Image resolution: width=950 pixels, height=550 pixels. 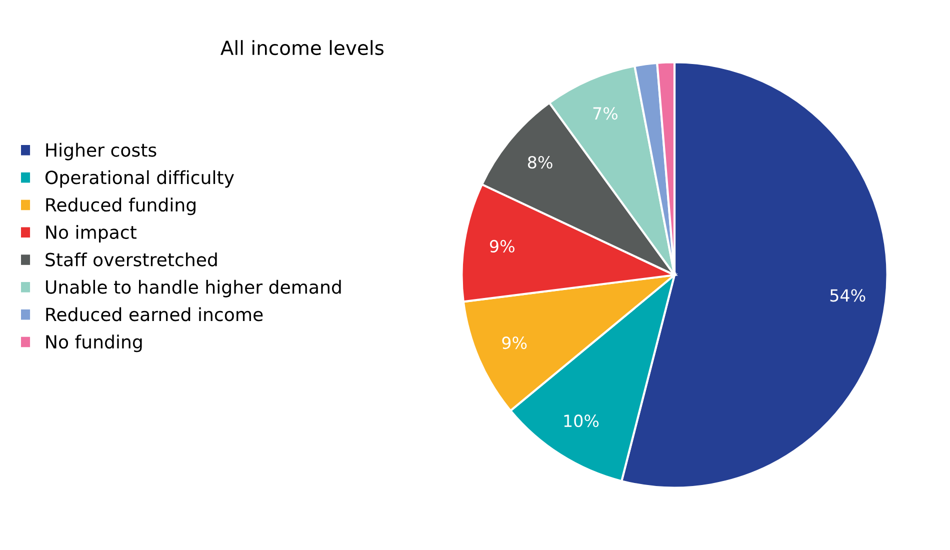 I want to click on legend-label: Staff overstretched, so click(x=131, y=259).